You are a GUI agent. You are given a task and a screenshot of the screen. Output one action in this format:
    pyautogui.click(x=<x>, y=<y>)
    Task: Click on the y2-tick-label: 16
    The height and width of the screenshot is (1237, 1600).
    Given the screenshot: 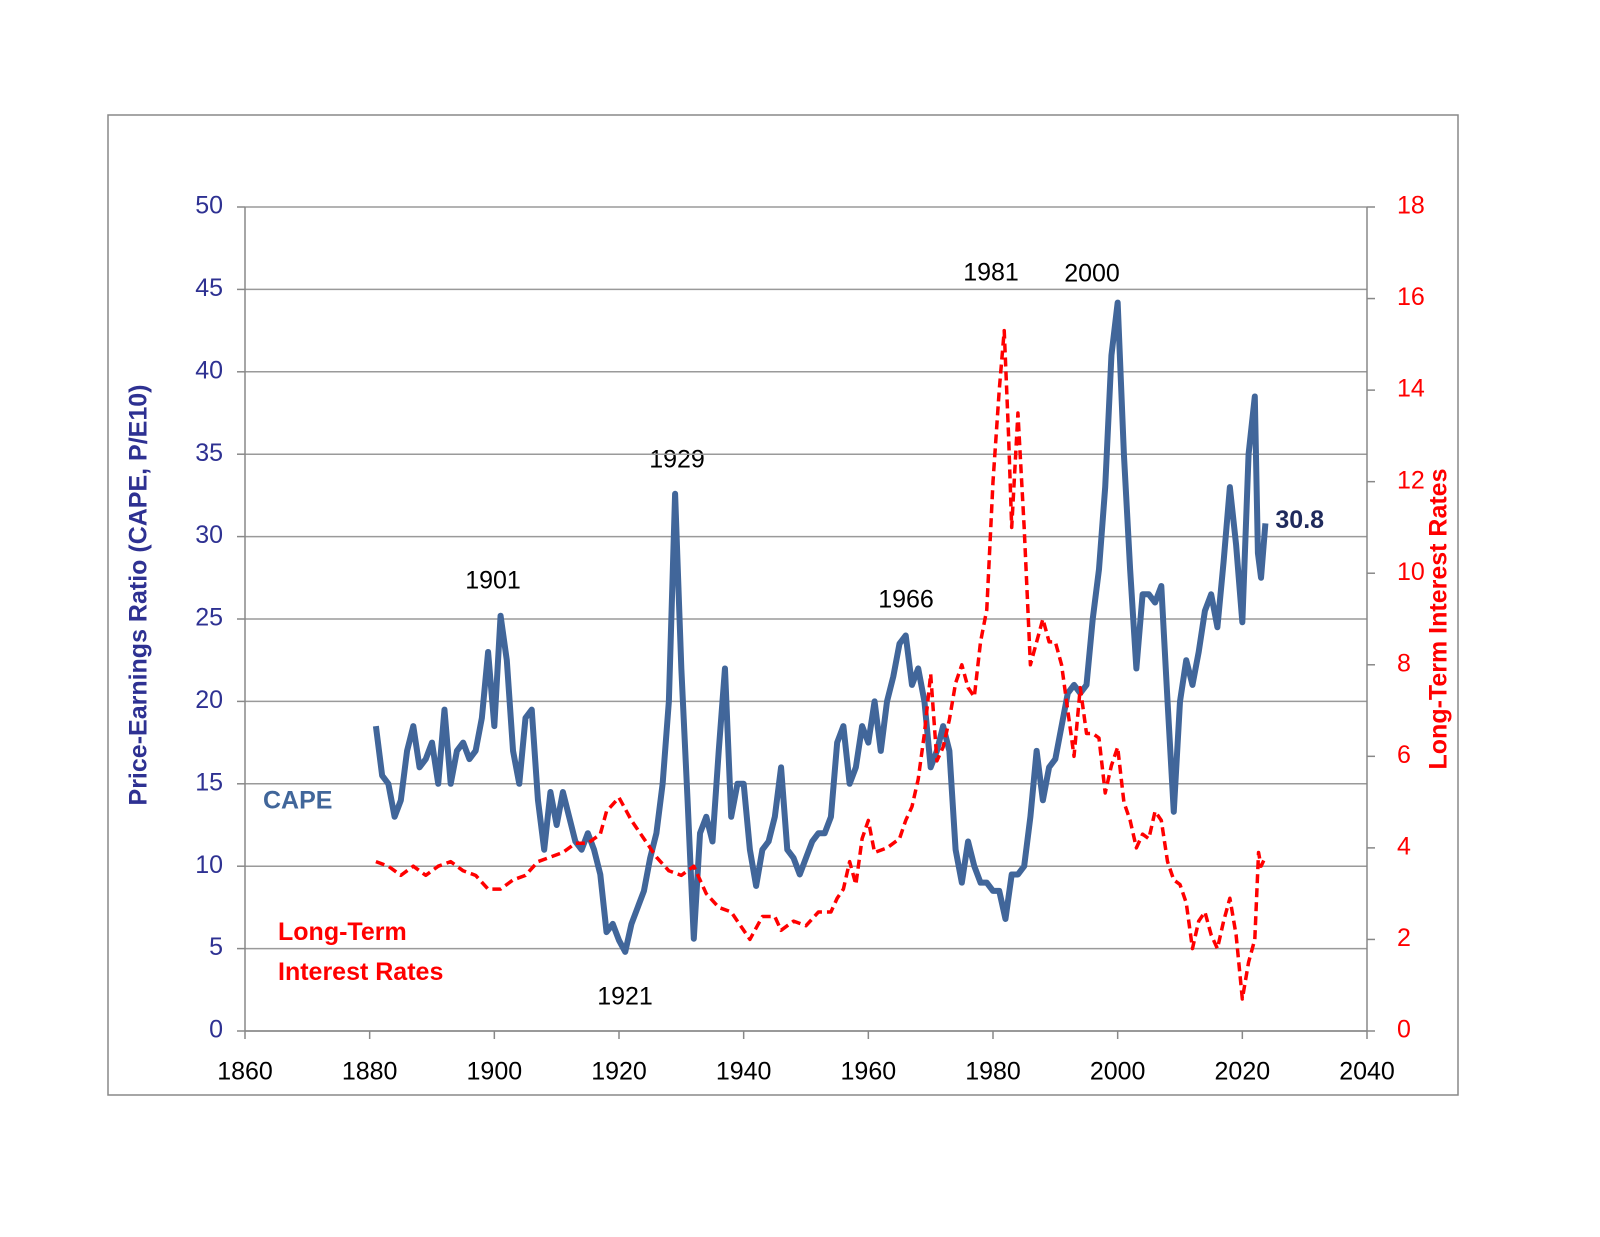 What is the action you would take?
    pyautogui.click(x=1411, y=297)
    